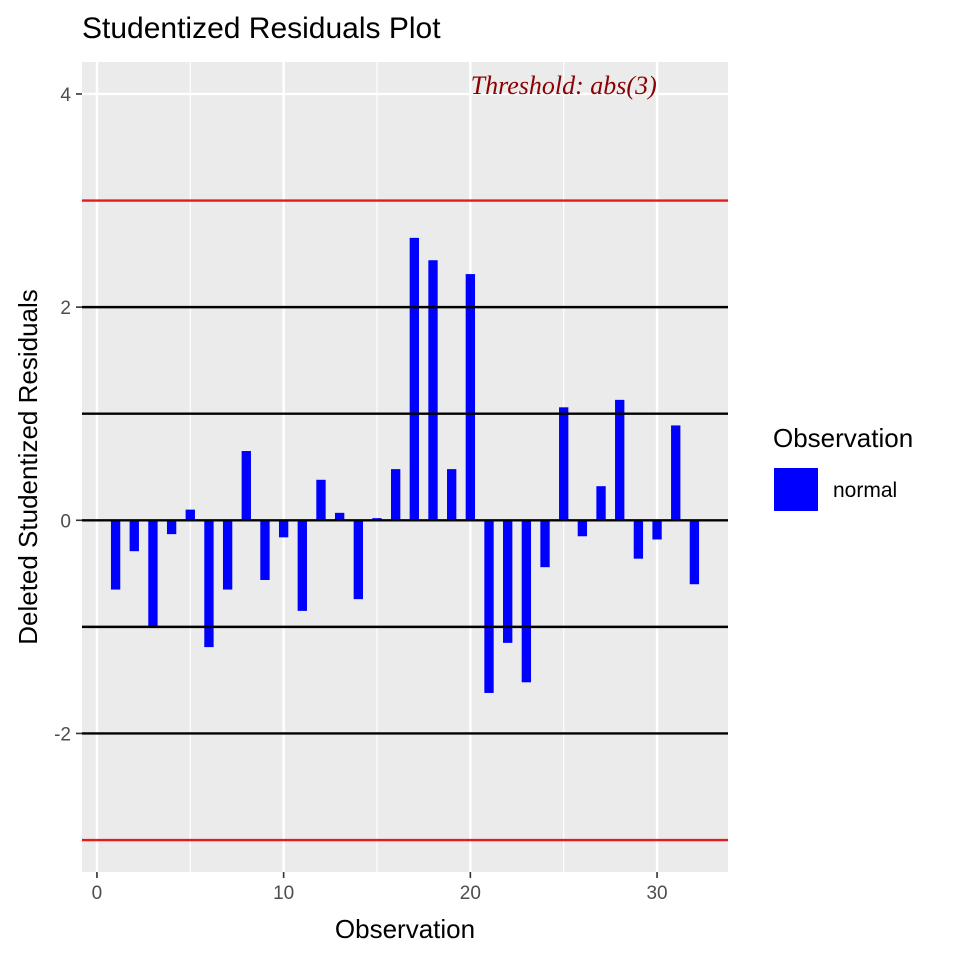  Describe the element at coordinates (68, 415) in the screenshot. I see `y-axis-ticks: -2 0 2 4` at that location.